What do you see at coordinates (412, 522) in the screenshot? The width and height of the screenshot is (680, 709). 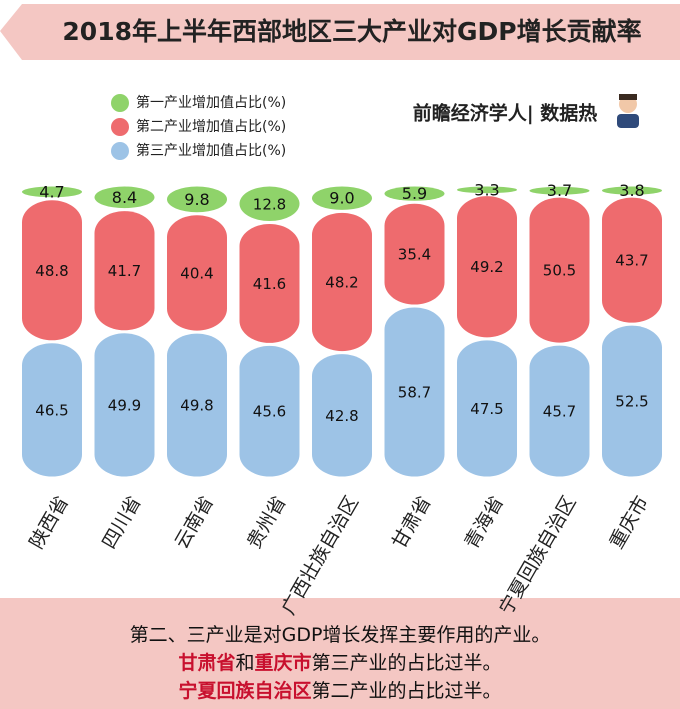 I see `x-tick-label: 甘肃省` at bounding box center [412, 522].